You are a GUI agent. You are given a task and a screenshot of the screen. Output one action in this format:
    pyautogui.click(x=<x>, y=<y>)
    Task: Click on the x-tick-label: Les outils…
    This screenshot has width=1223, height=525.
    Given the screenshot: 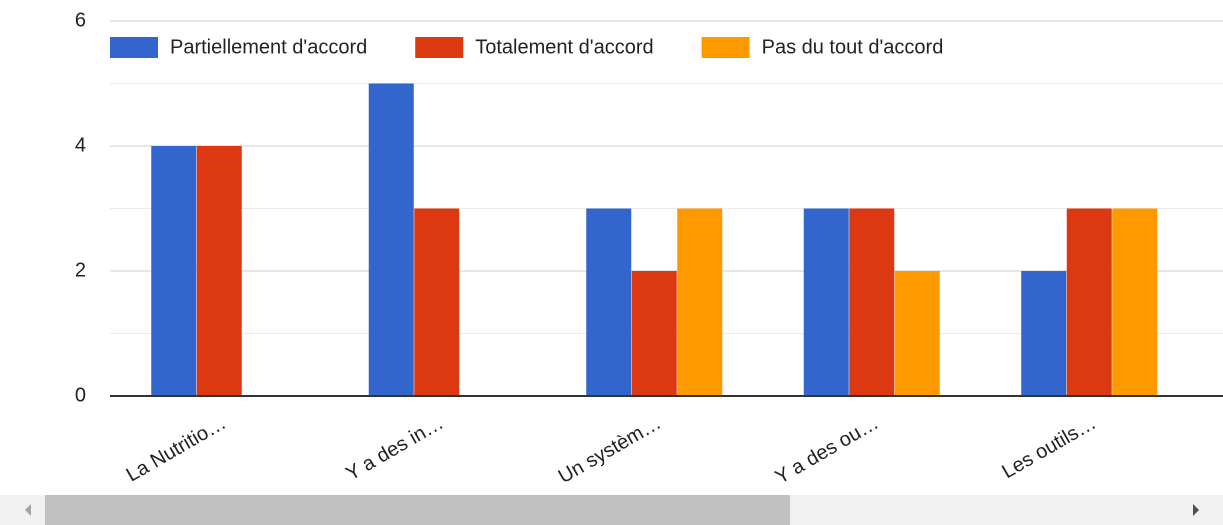 What is the action you would take?
    pyautogui.click(x=1048, y=447)
    